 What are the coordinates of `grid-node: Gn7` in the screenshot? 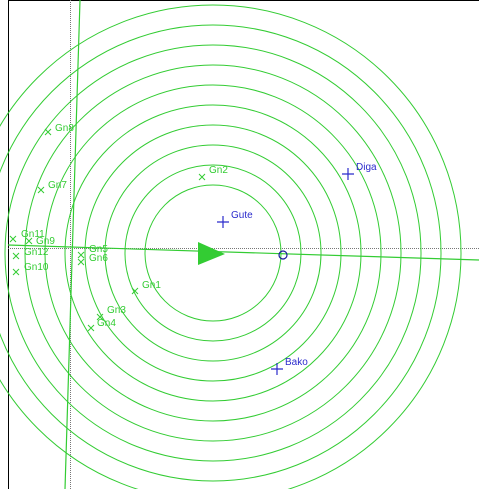 It's located at (52, 187).